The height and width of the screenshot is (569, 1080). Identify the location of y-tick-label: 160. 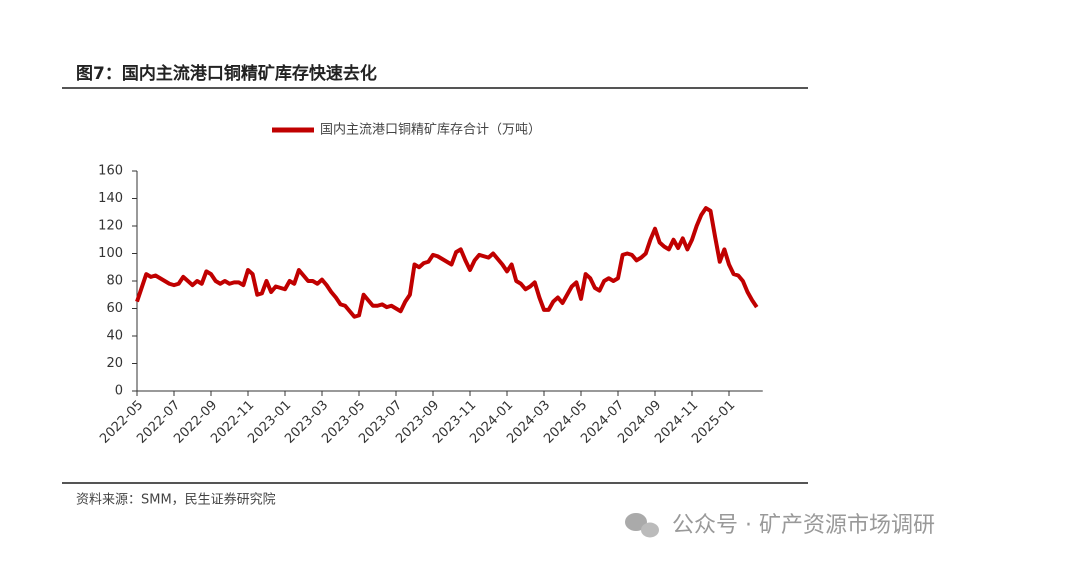
(110, 171).